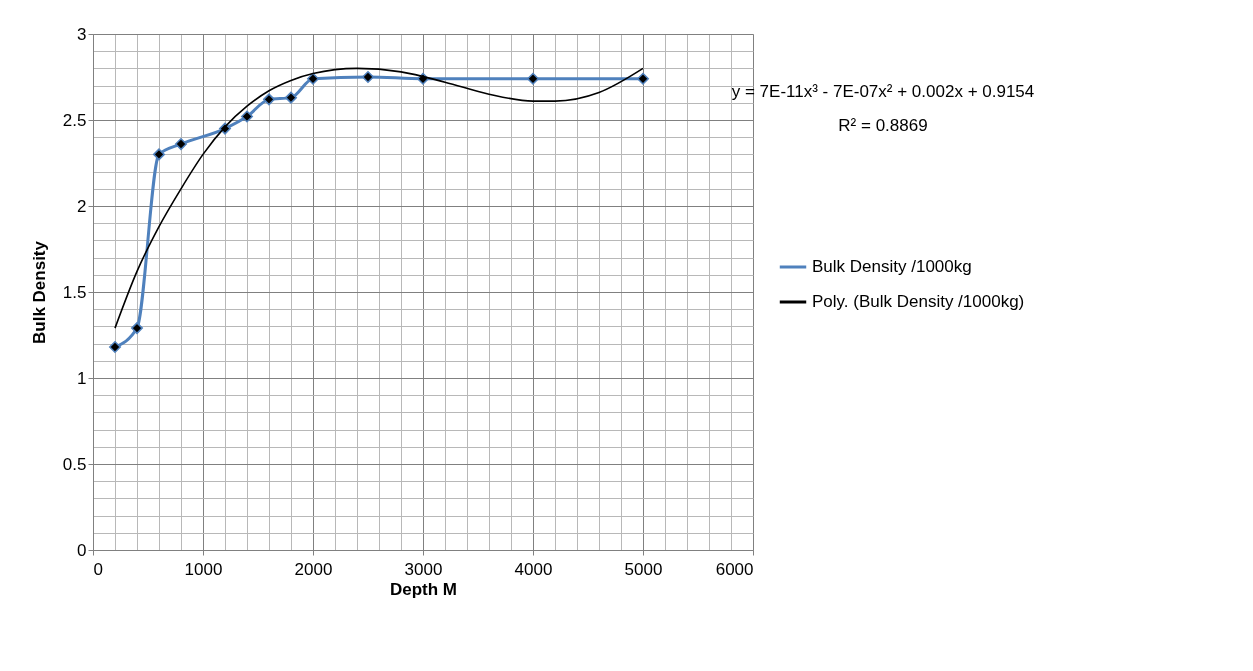 This screenshot has height=671, width=1253. What do you see at coordinates (533, 569) in the screenshot?
I see `x-tick-label: 4000` at bounding box center [533, 569].